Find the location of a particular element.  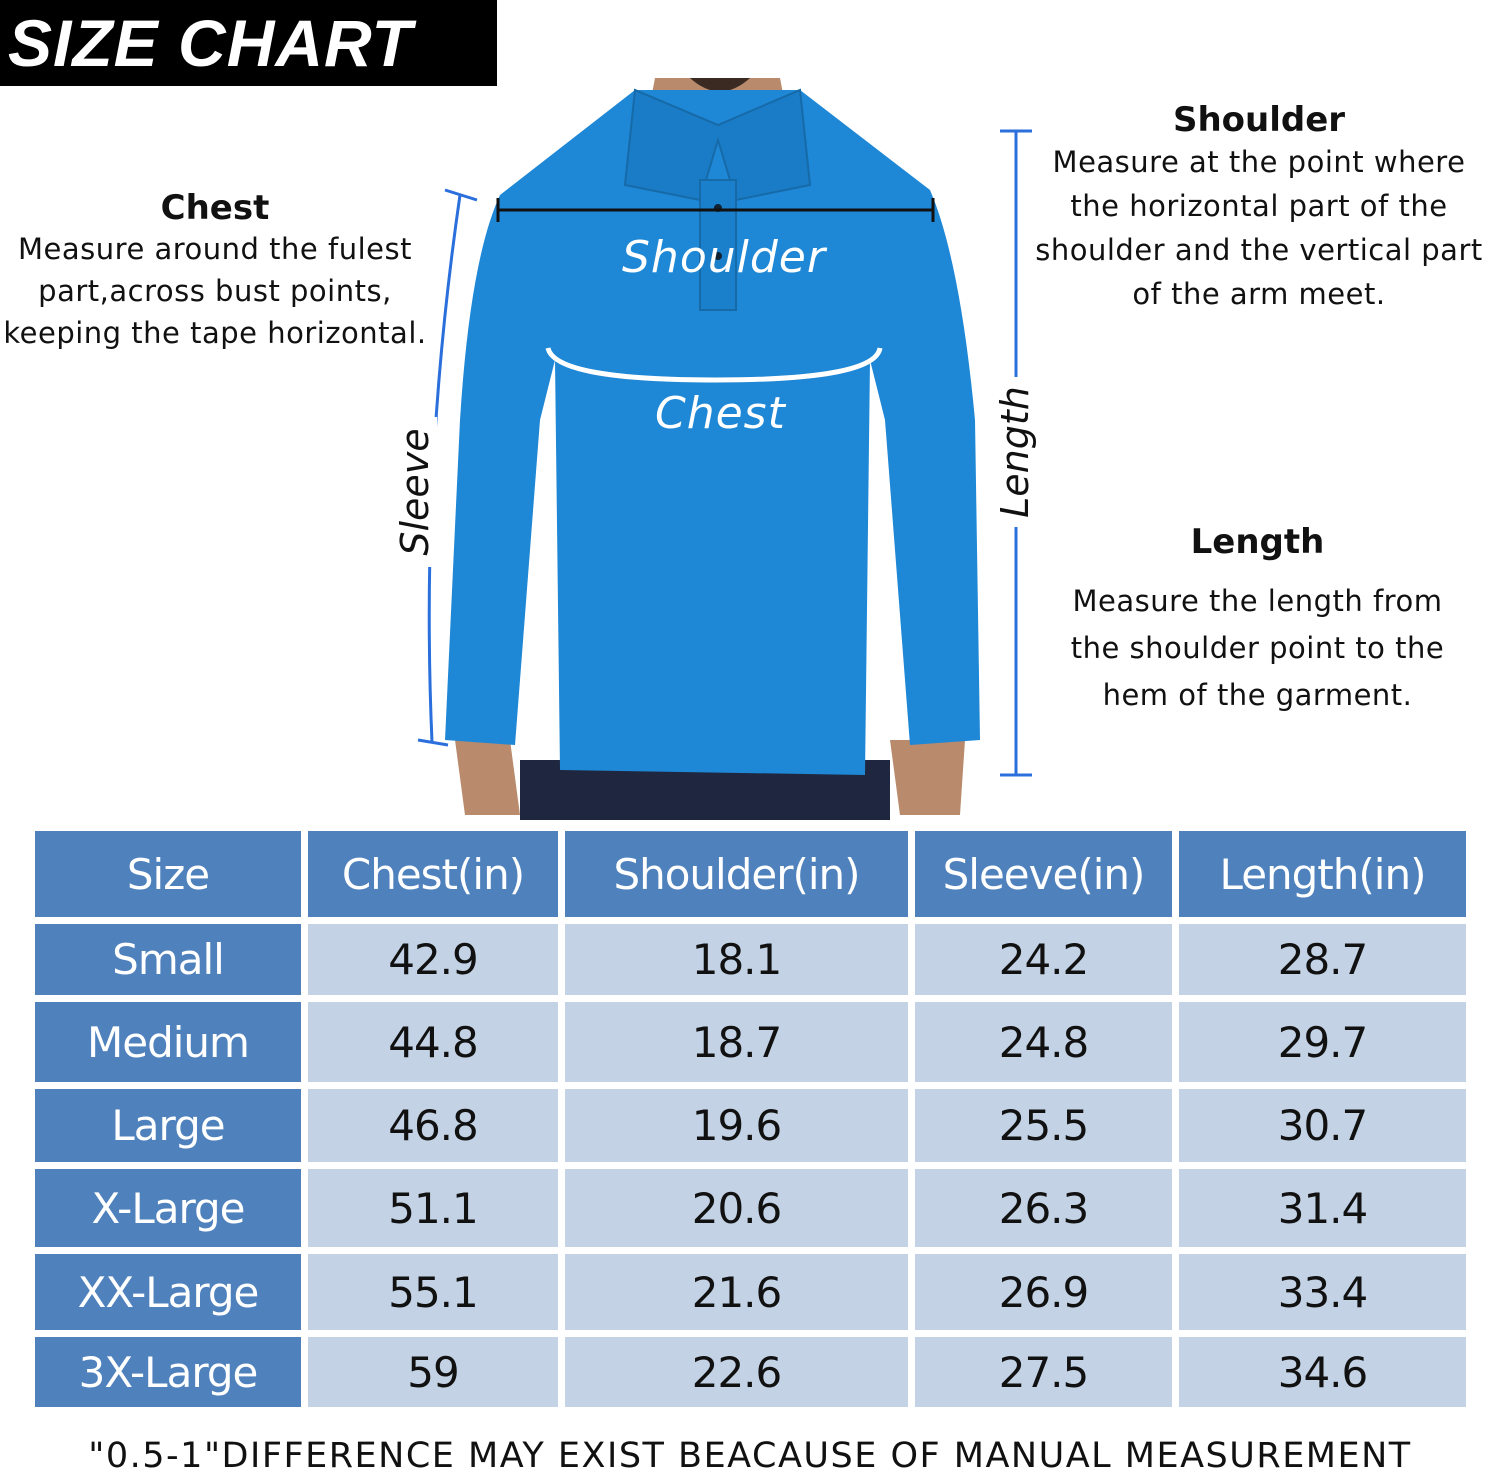

size-cell: Small is located at coordinates (168, 959).